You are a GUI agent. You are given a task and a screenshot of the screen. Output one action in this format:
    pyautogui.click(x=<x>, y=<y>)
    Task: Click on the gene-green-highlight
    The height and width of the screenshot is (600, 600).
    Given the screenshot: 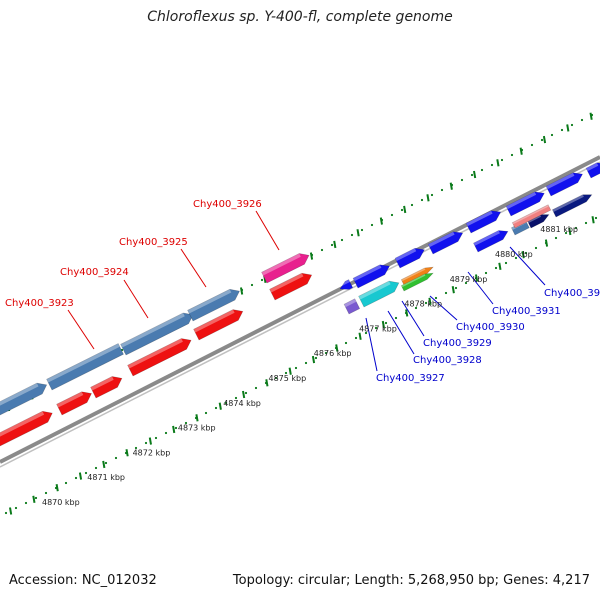 What is the action you would take?
    pyautogui.click(x=413, y=281)
    